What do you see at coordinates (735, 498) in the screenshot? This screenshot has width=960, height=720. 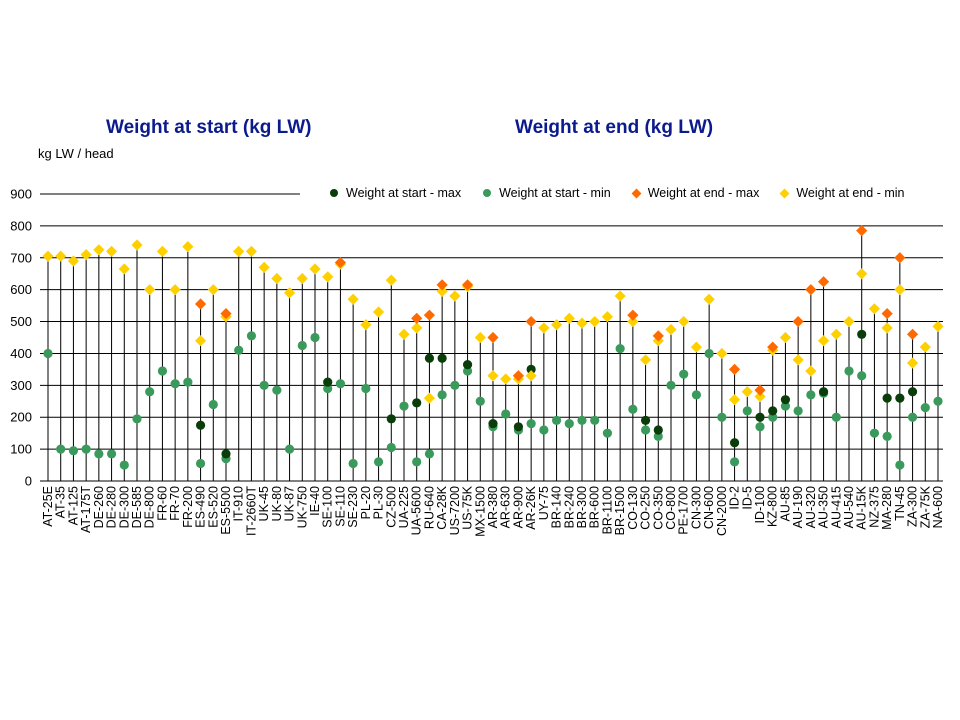 I see `x-tick-label: ID-2` at bounding box center [735, 498].